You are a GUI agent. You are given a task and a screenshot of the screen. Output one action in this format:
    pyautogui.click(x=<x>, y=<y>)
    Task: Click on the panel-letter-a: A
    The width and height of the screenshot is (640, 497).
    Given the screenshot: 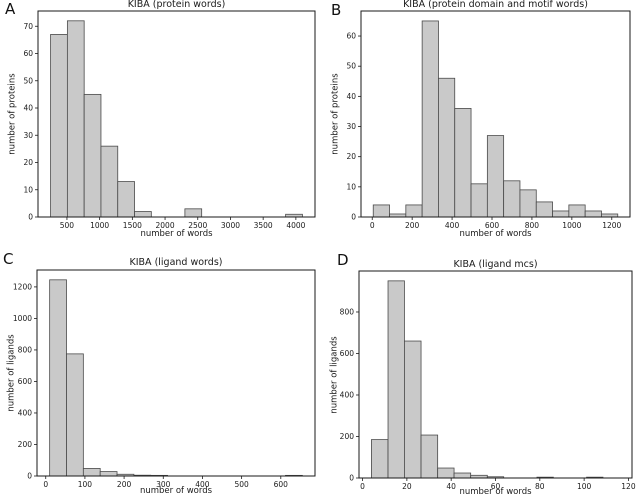 What is the action you would take?
    pyautogui.click(x=10, y=9)
    